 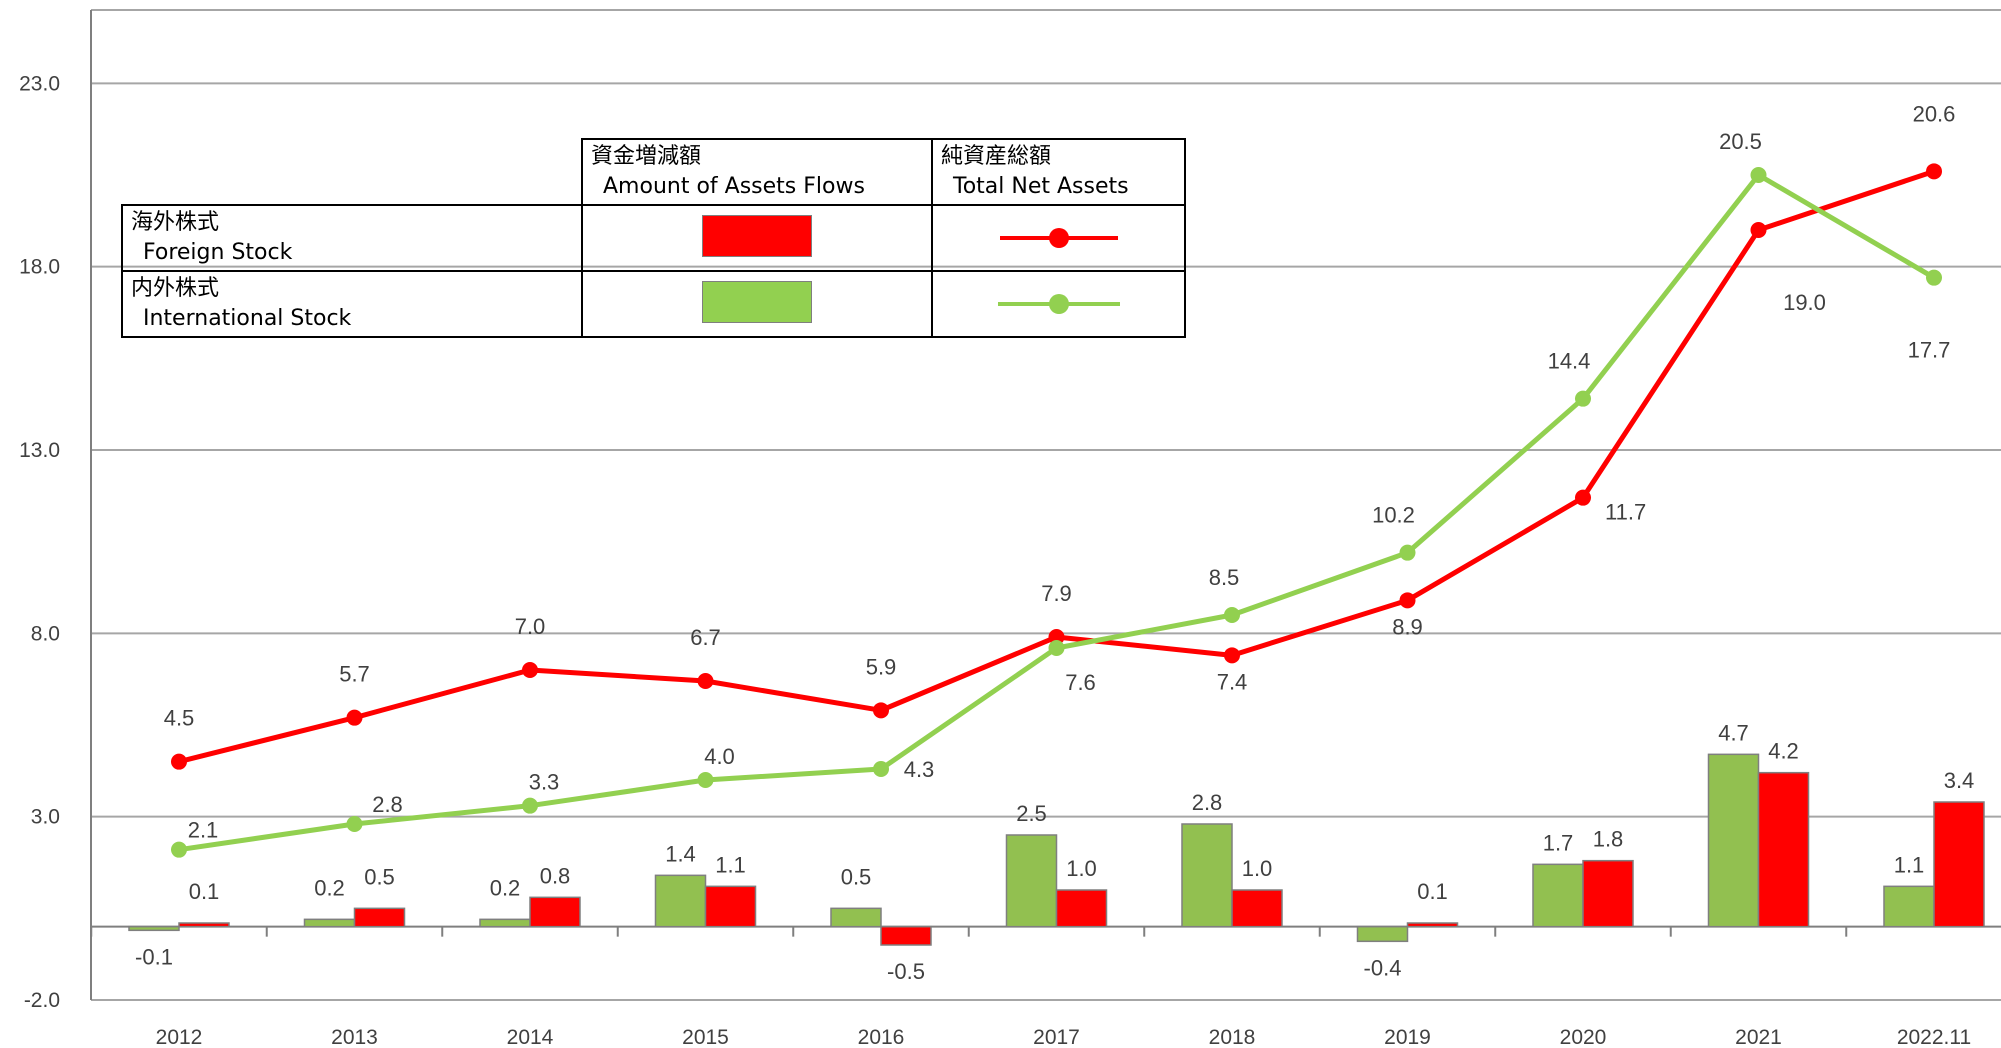 What do you see at coordinates (387, 804) in the screenshot?
I see `line-label-international: 2.8` at bounding box center [387, 804].